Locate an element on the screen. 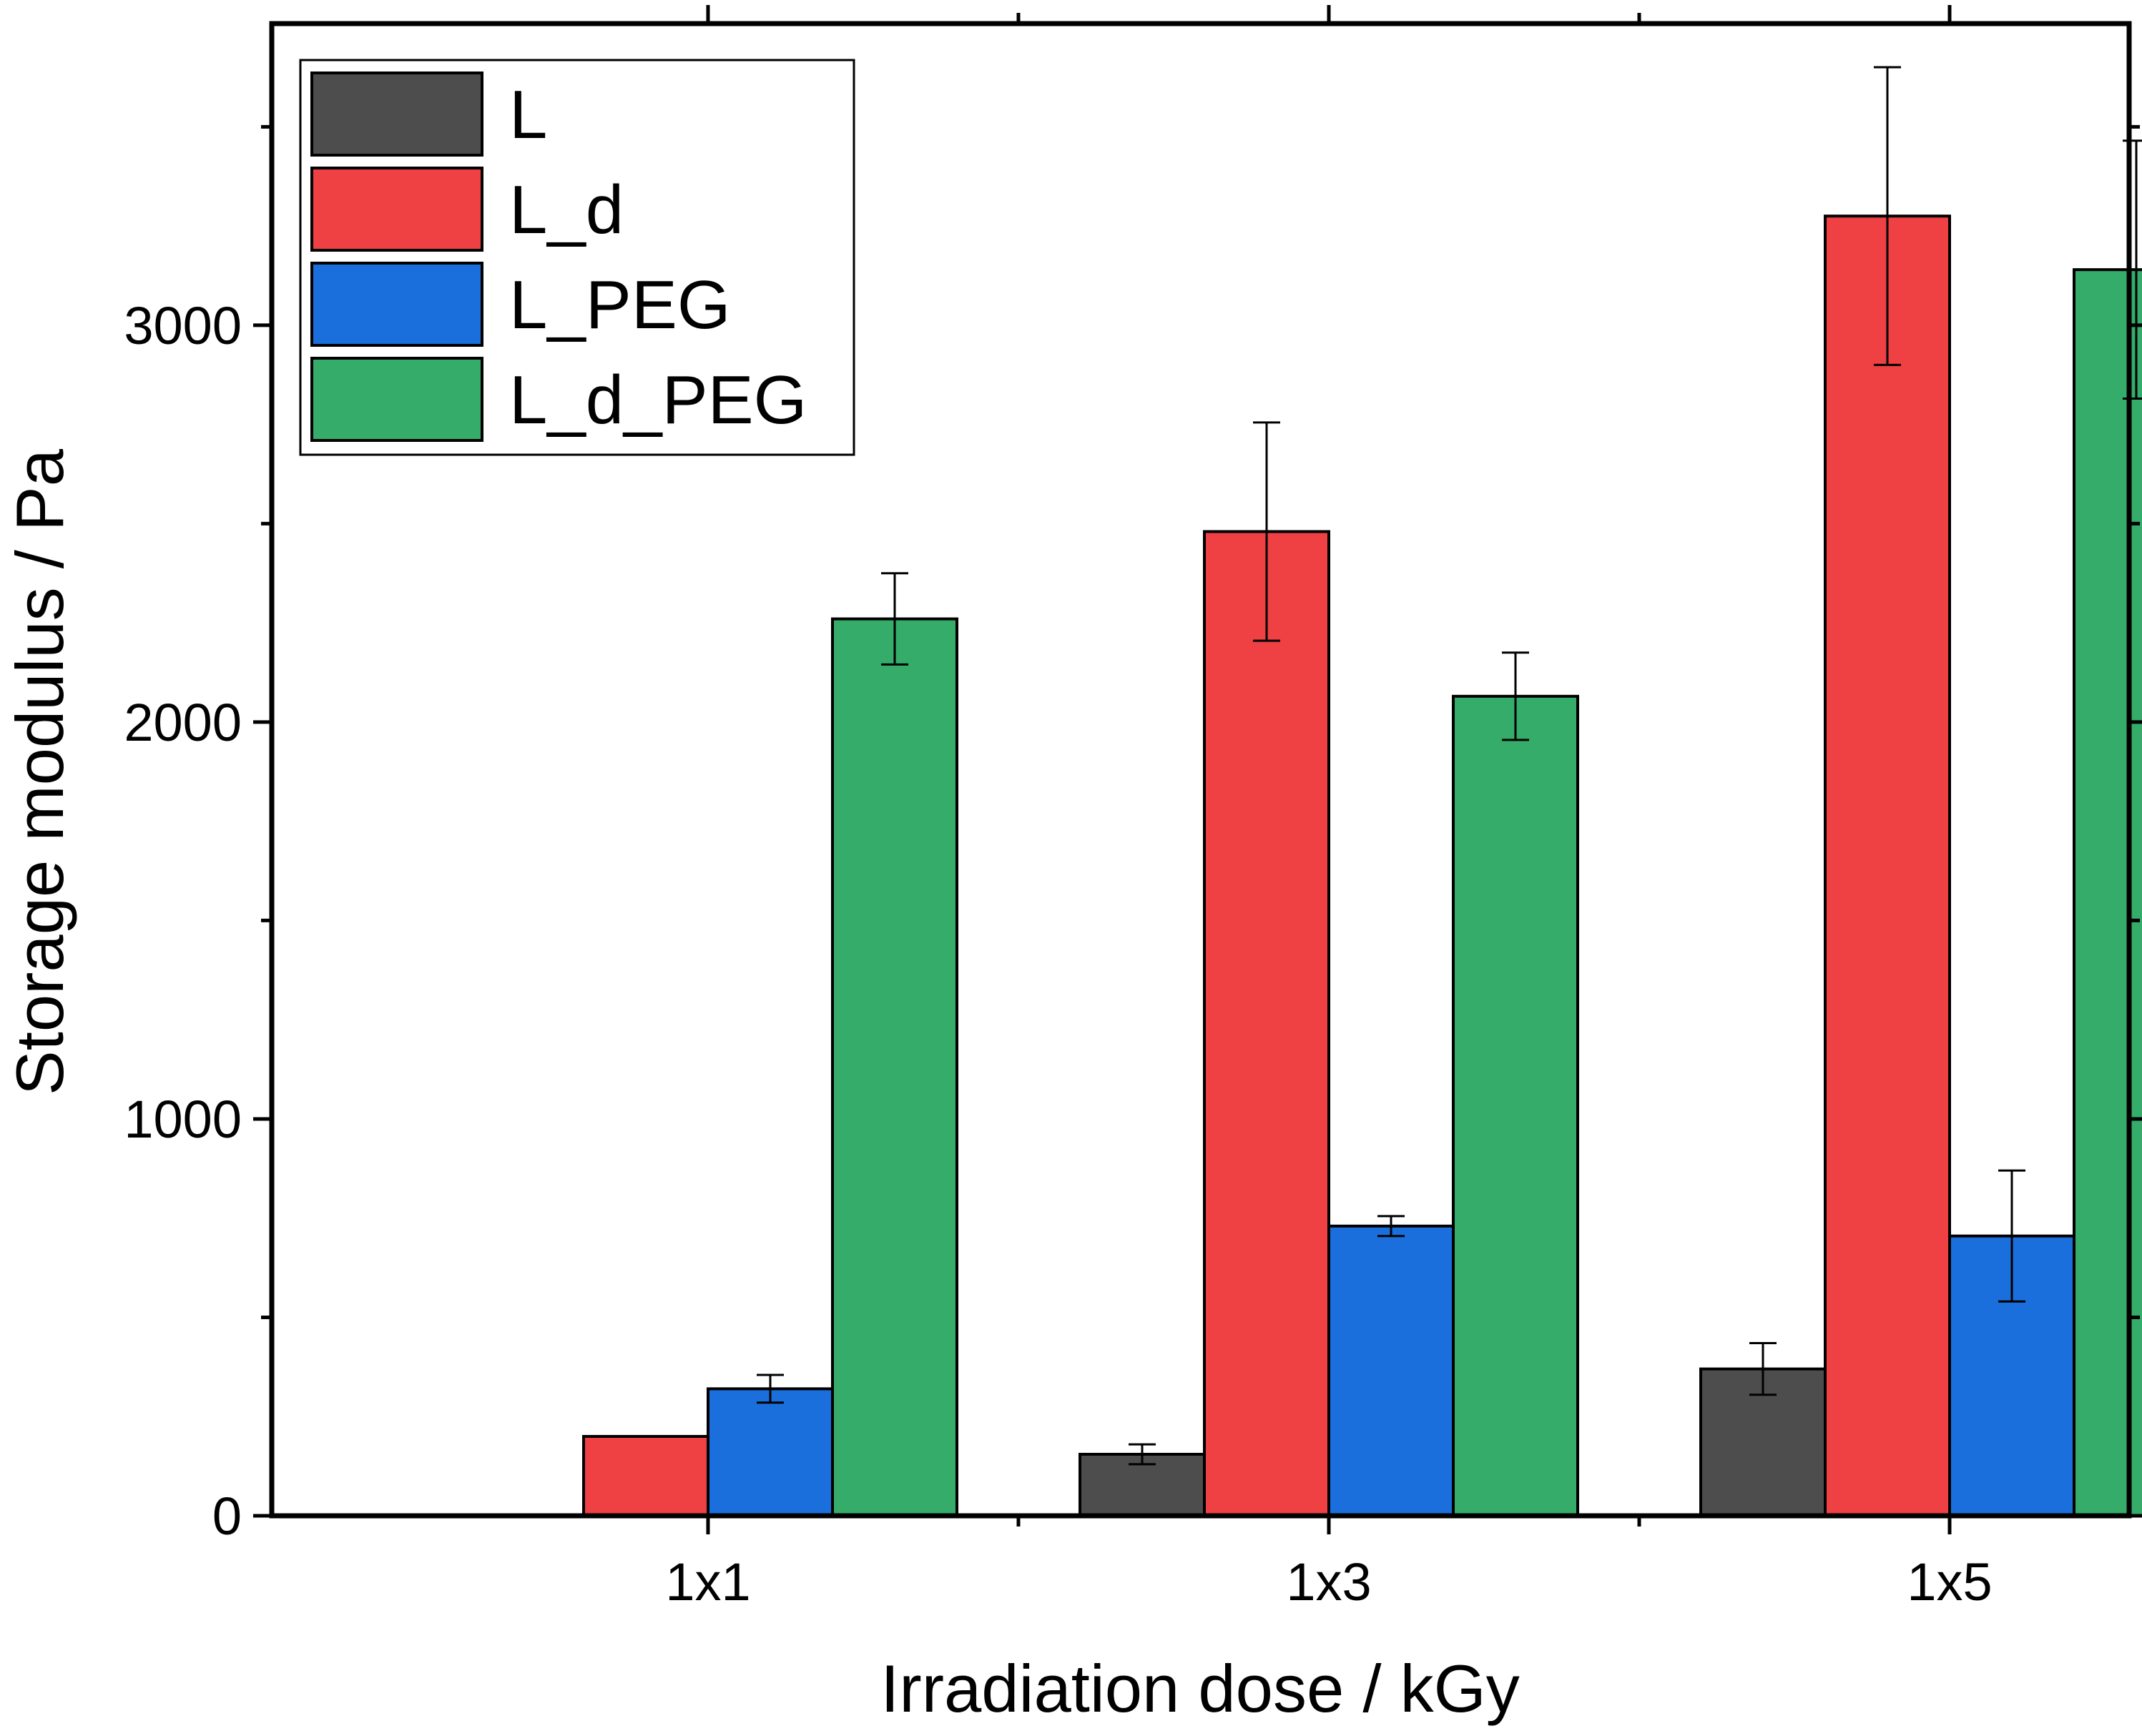  legend-swatch-L_d is located at coordinates (396, 209).